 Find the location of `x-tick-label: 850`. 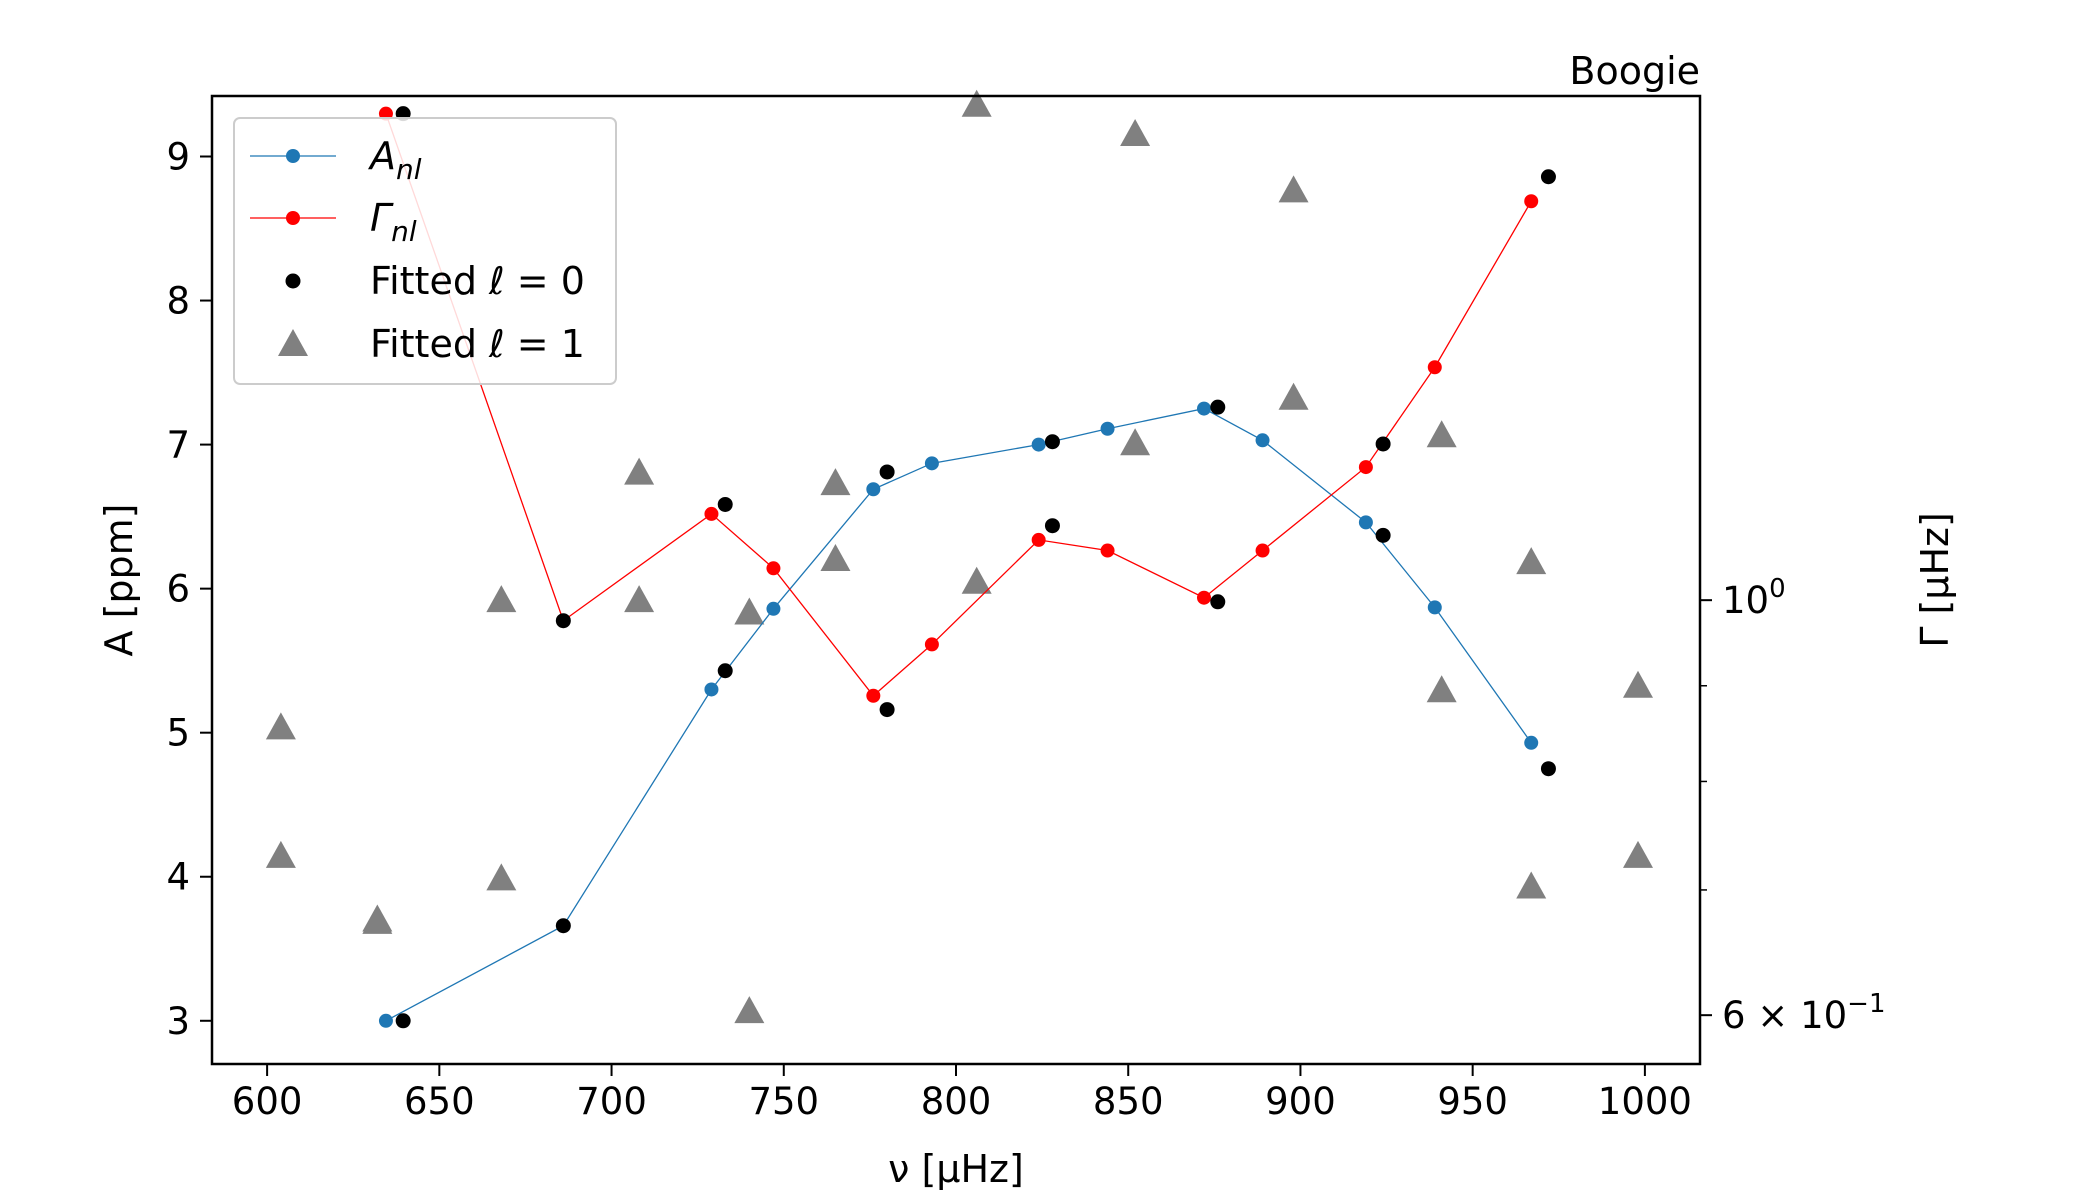

x-tick-label: 850 is located at coordinates (1128, 1101).